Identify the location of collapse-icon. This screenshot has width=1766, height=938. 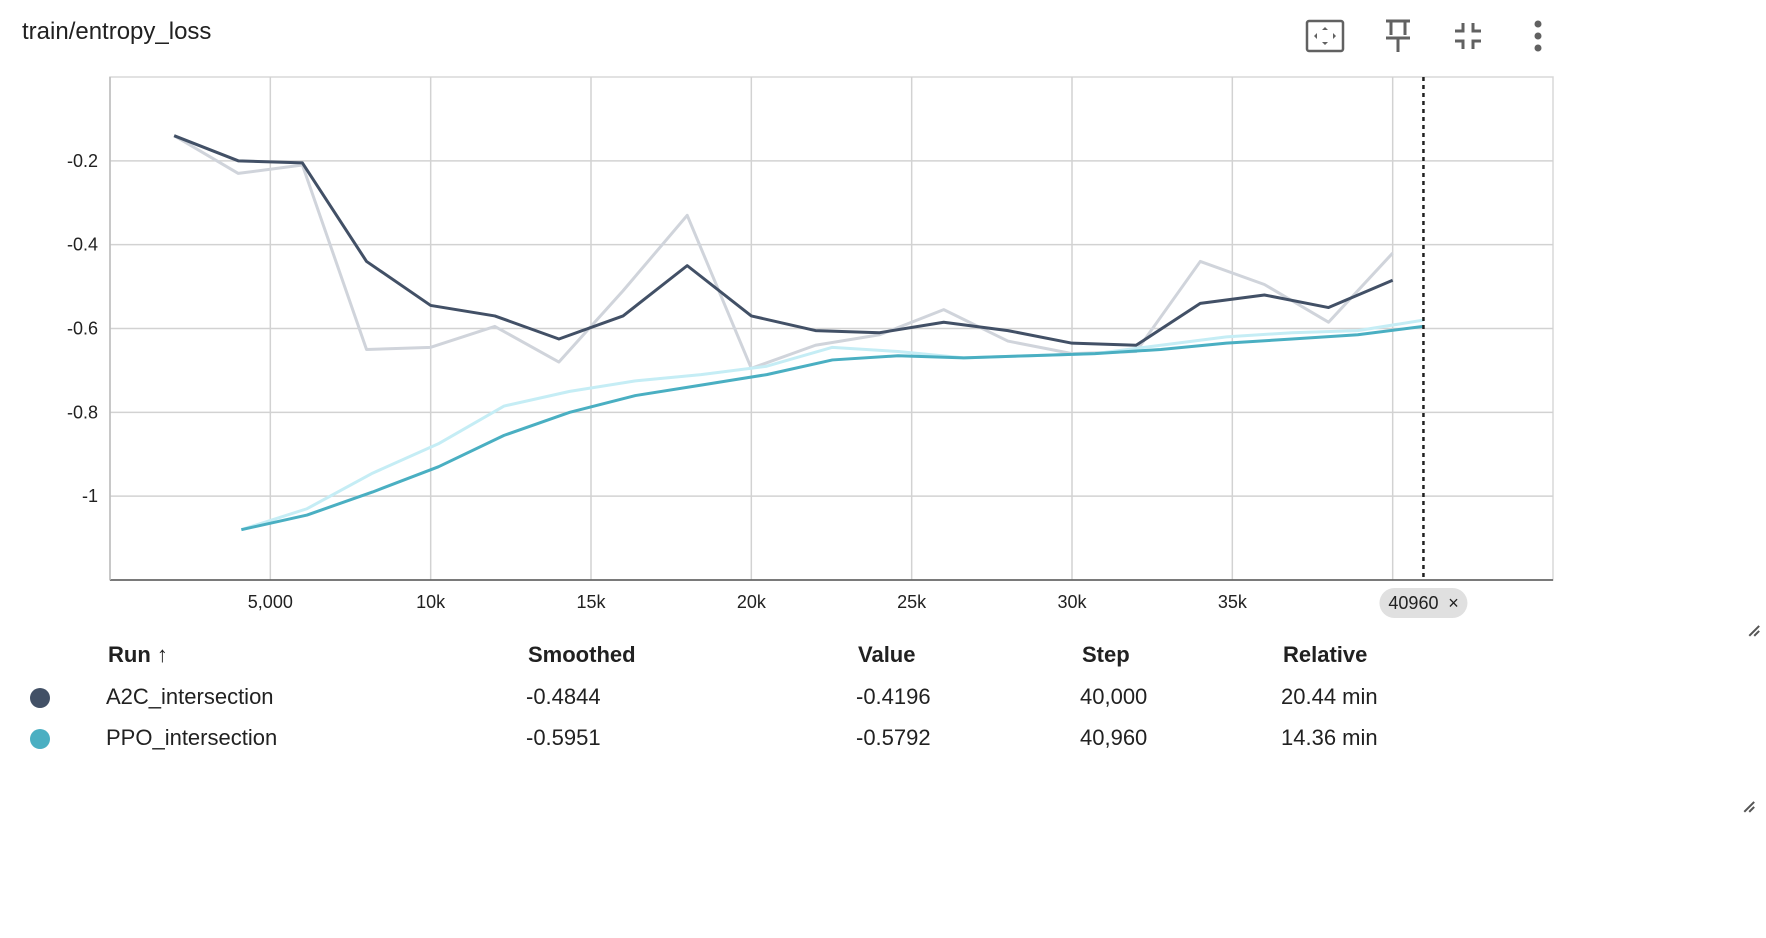
(1468, 36).